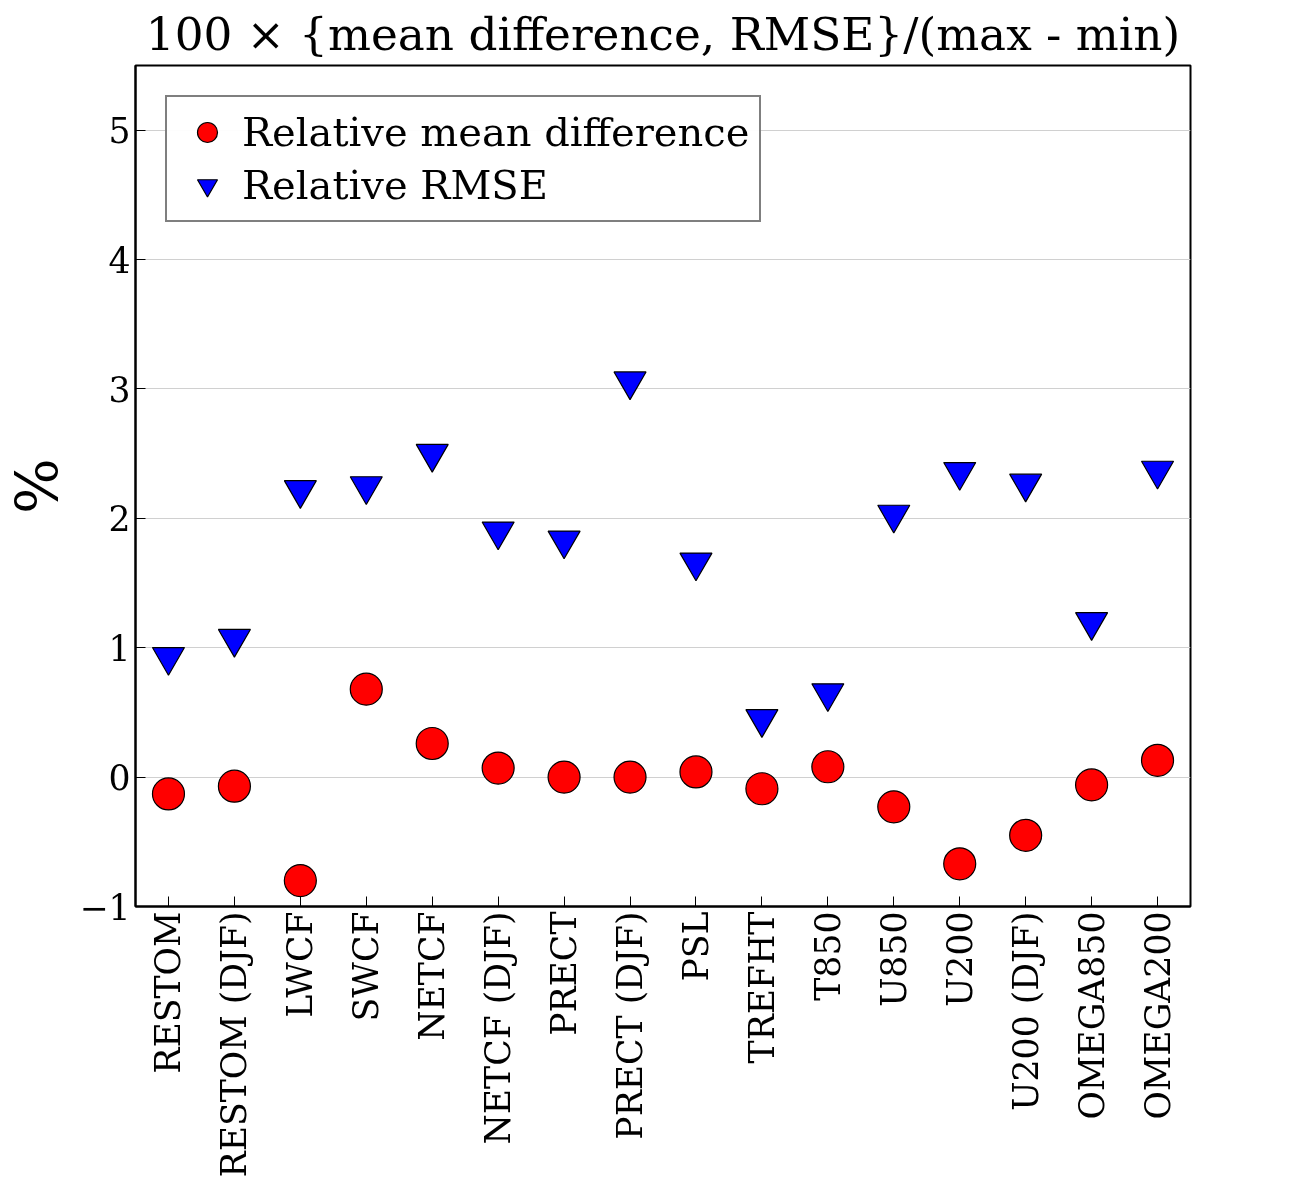  Describe the element at coordinates (119, 519) in the screenshot. I see `y-tick-label: 2` at that location.